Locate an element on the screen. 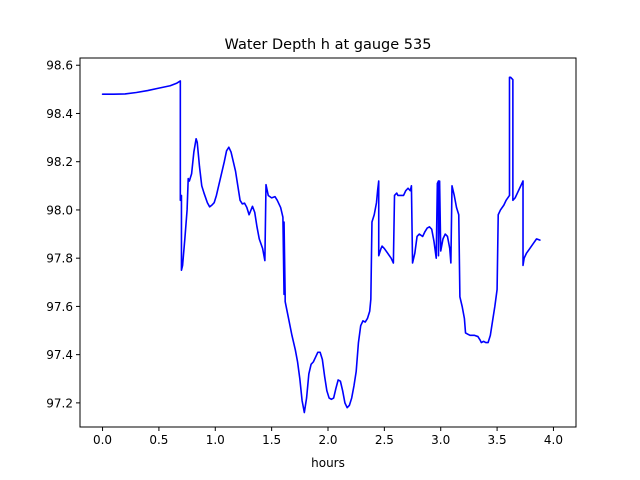 This screenshot has height=480, width=640. x-axis: 0.0 0.5 1.0 1.5 2.0 2.5 3.0 3.5 4.0 is located at coordinates (328, 437).